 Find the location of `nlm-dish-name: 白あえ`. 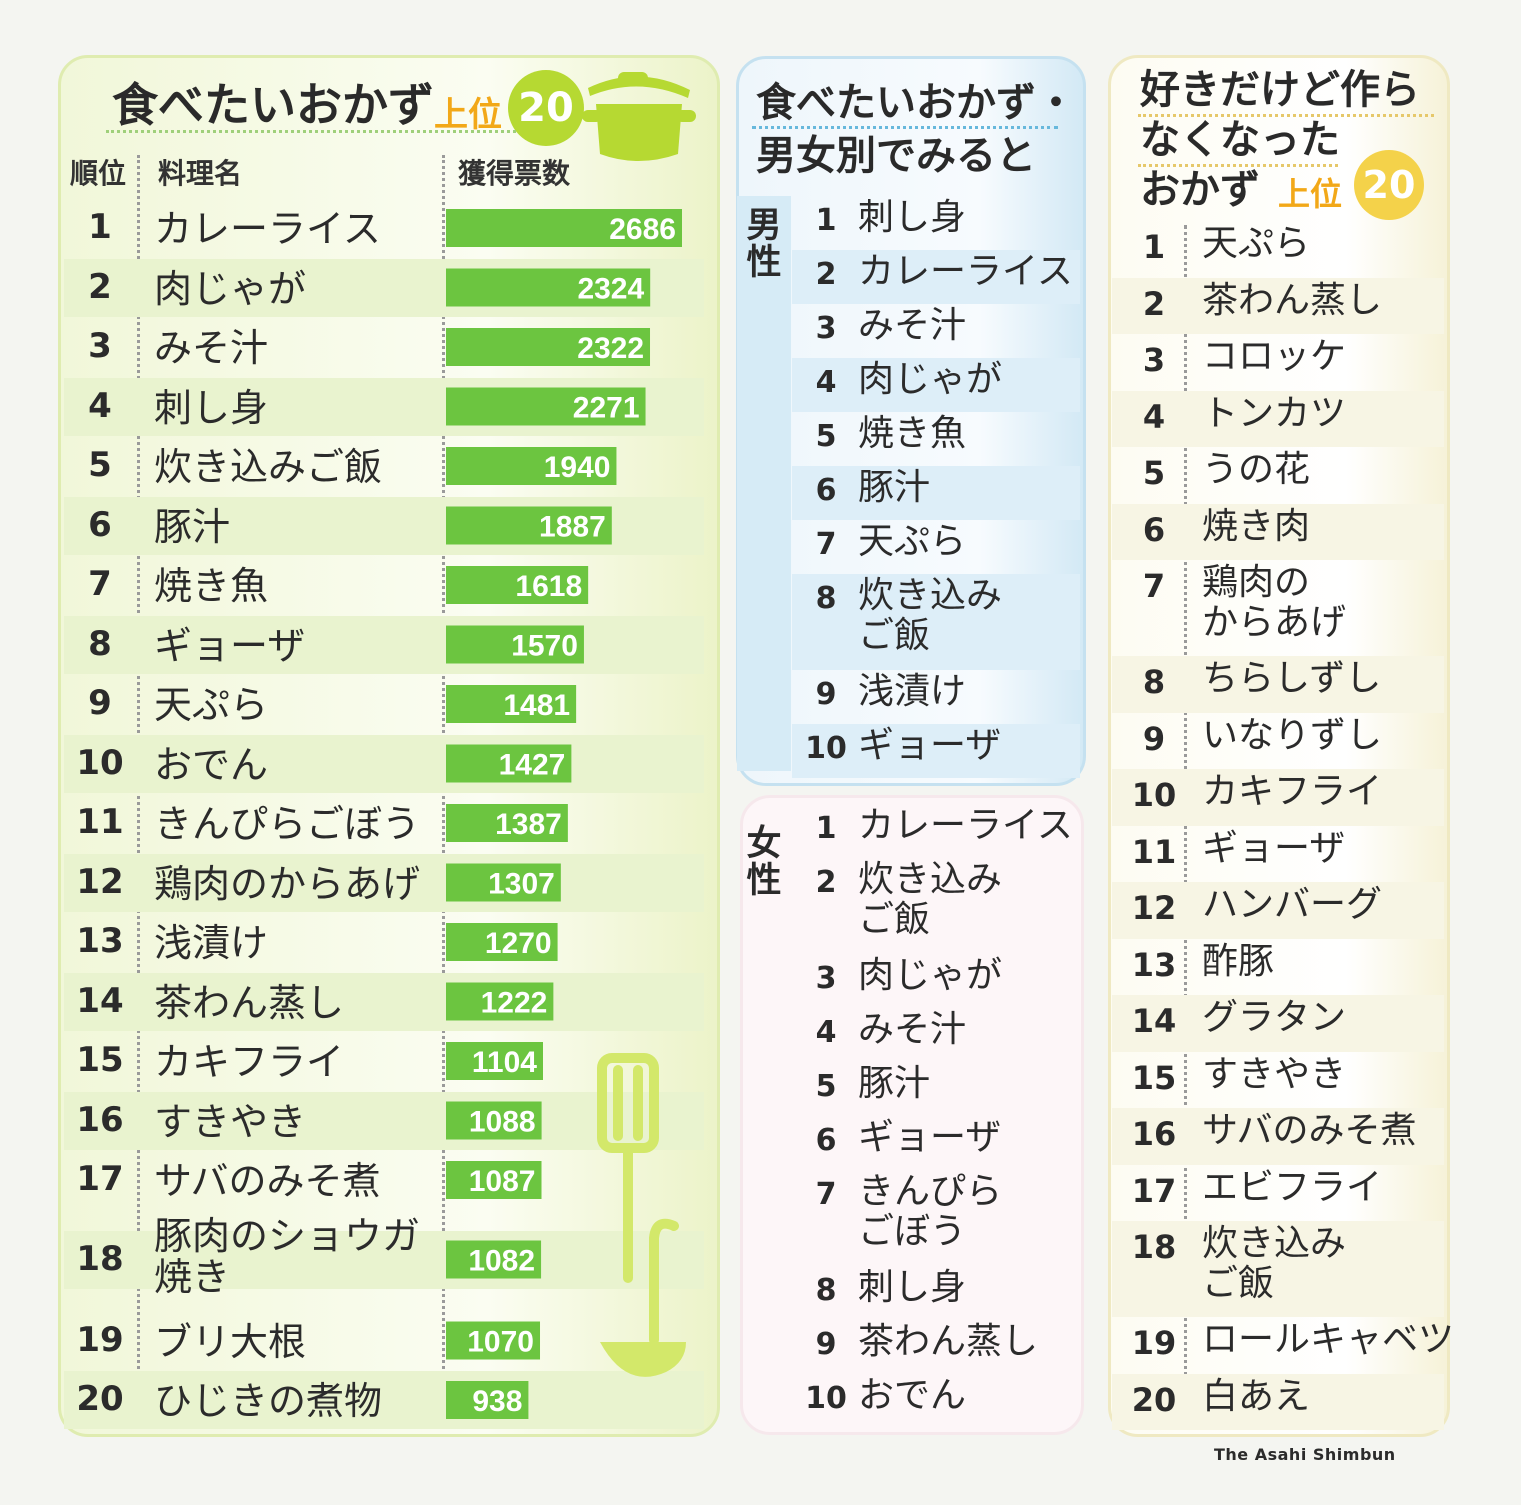

nlm-dish-name: 白あえ is located at coordinates (1256, 1396).